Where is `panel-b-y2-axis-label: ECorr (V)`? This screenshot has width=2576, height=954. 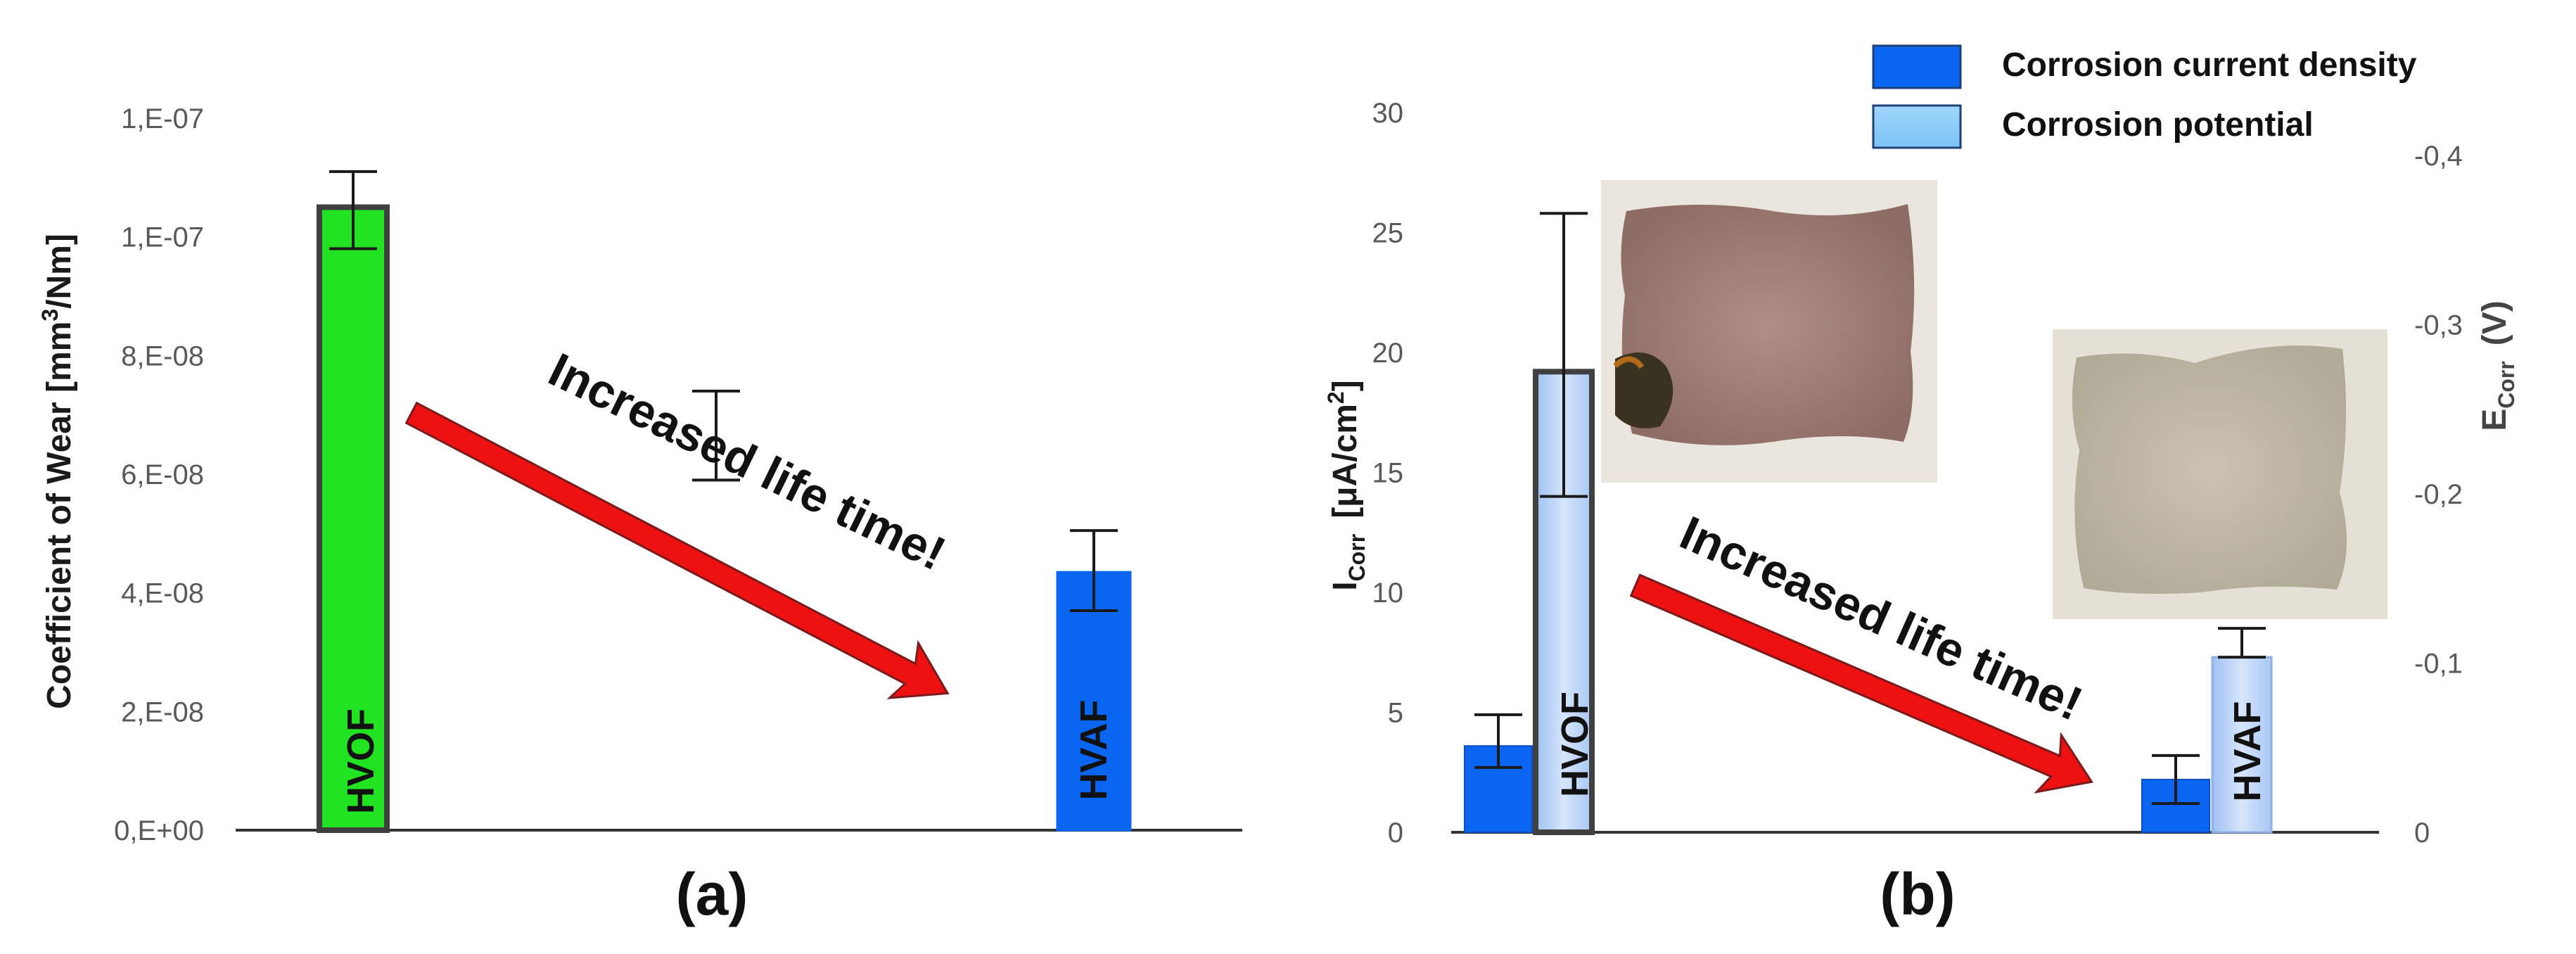
panel-b-y2-axis-label: ECorr (V) is located at coordinates (2497, 365).